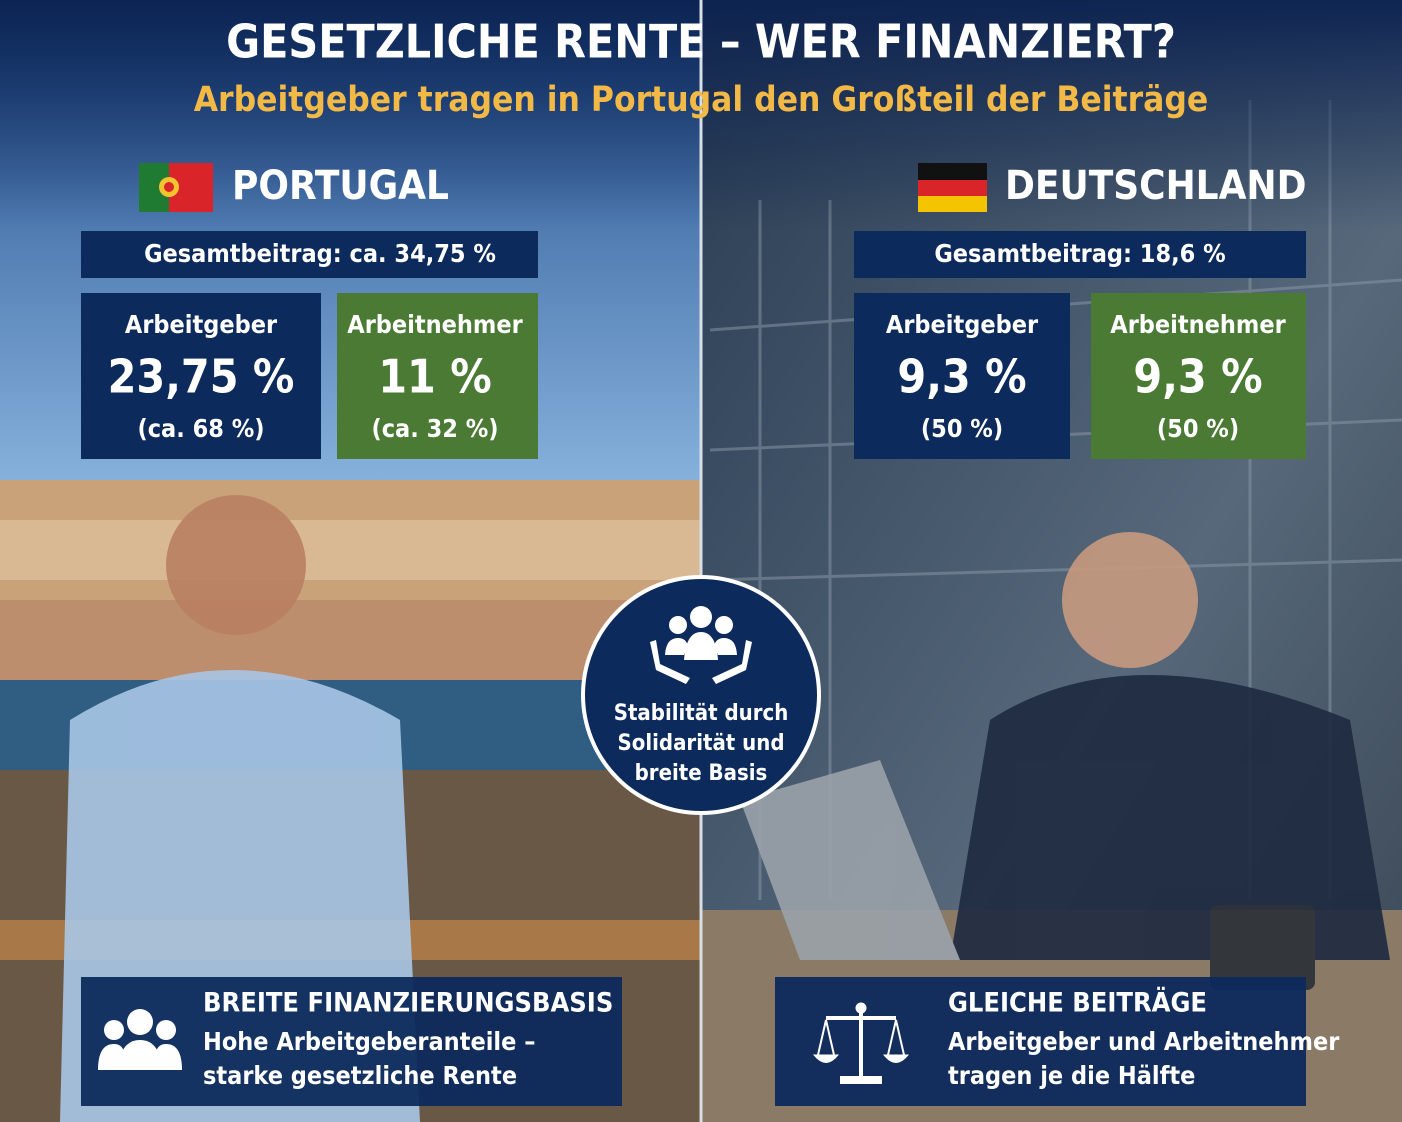 The image size is (1402, 1122). What do you see at coordinates (140, 1039) in the screenshot?
I see `group-icon` at bounding box center [140, 1039].